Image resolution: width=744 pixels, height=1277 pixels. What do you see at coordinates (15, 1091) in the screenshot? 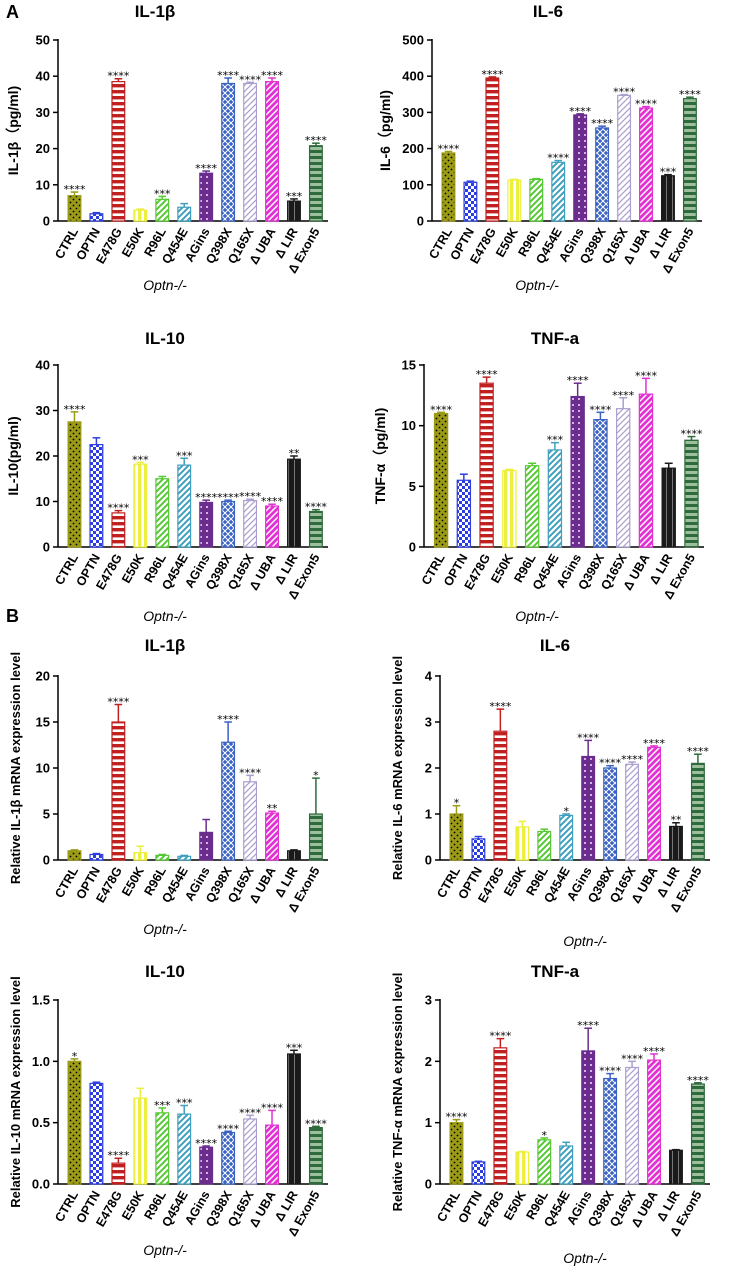
I see `y-axis-label: Relative IL-10 mRNA expression level` at bounding box center [15, 1091].